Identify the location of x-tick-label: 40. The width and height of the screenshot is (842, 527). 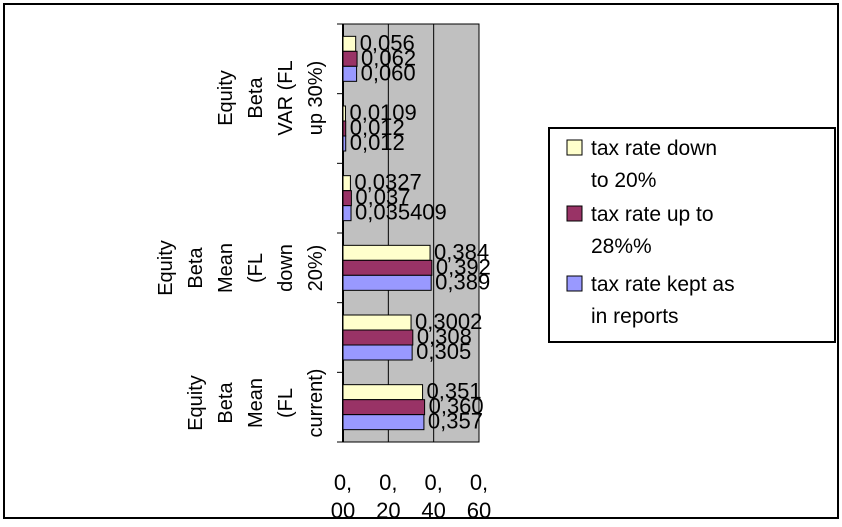
(433, 510).